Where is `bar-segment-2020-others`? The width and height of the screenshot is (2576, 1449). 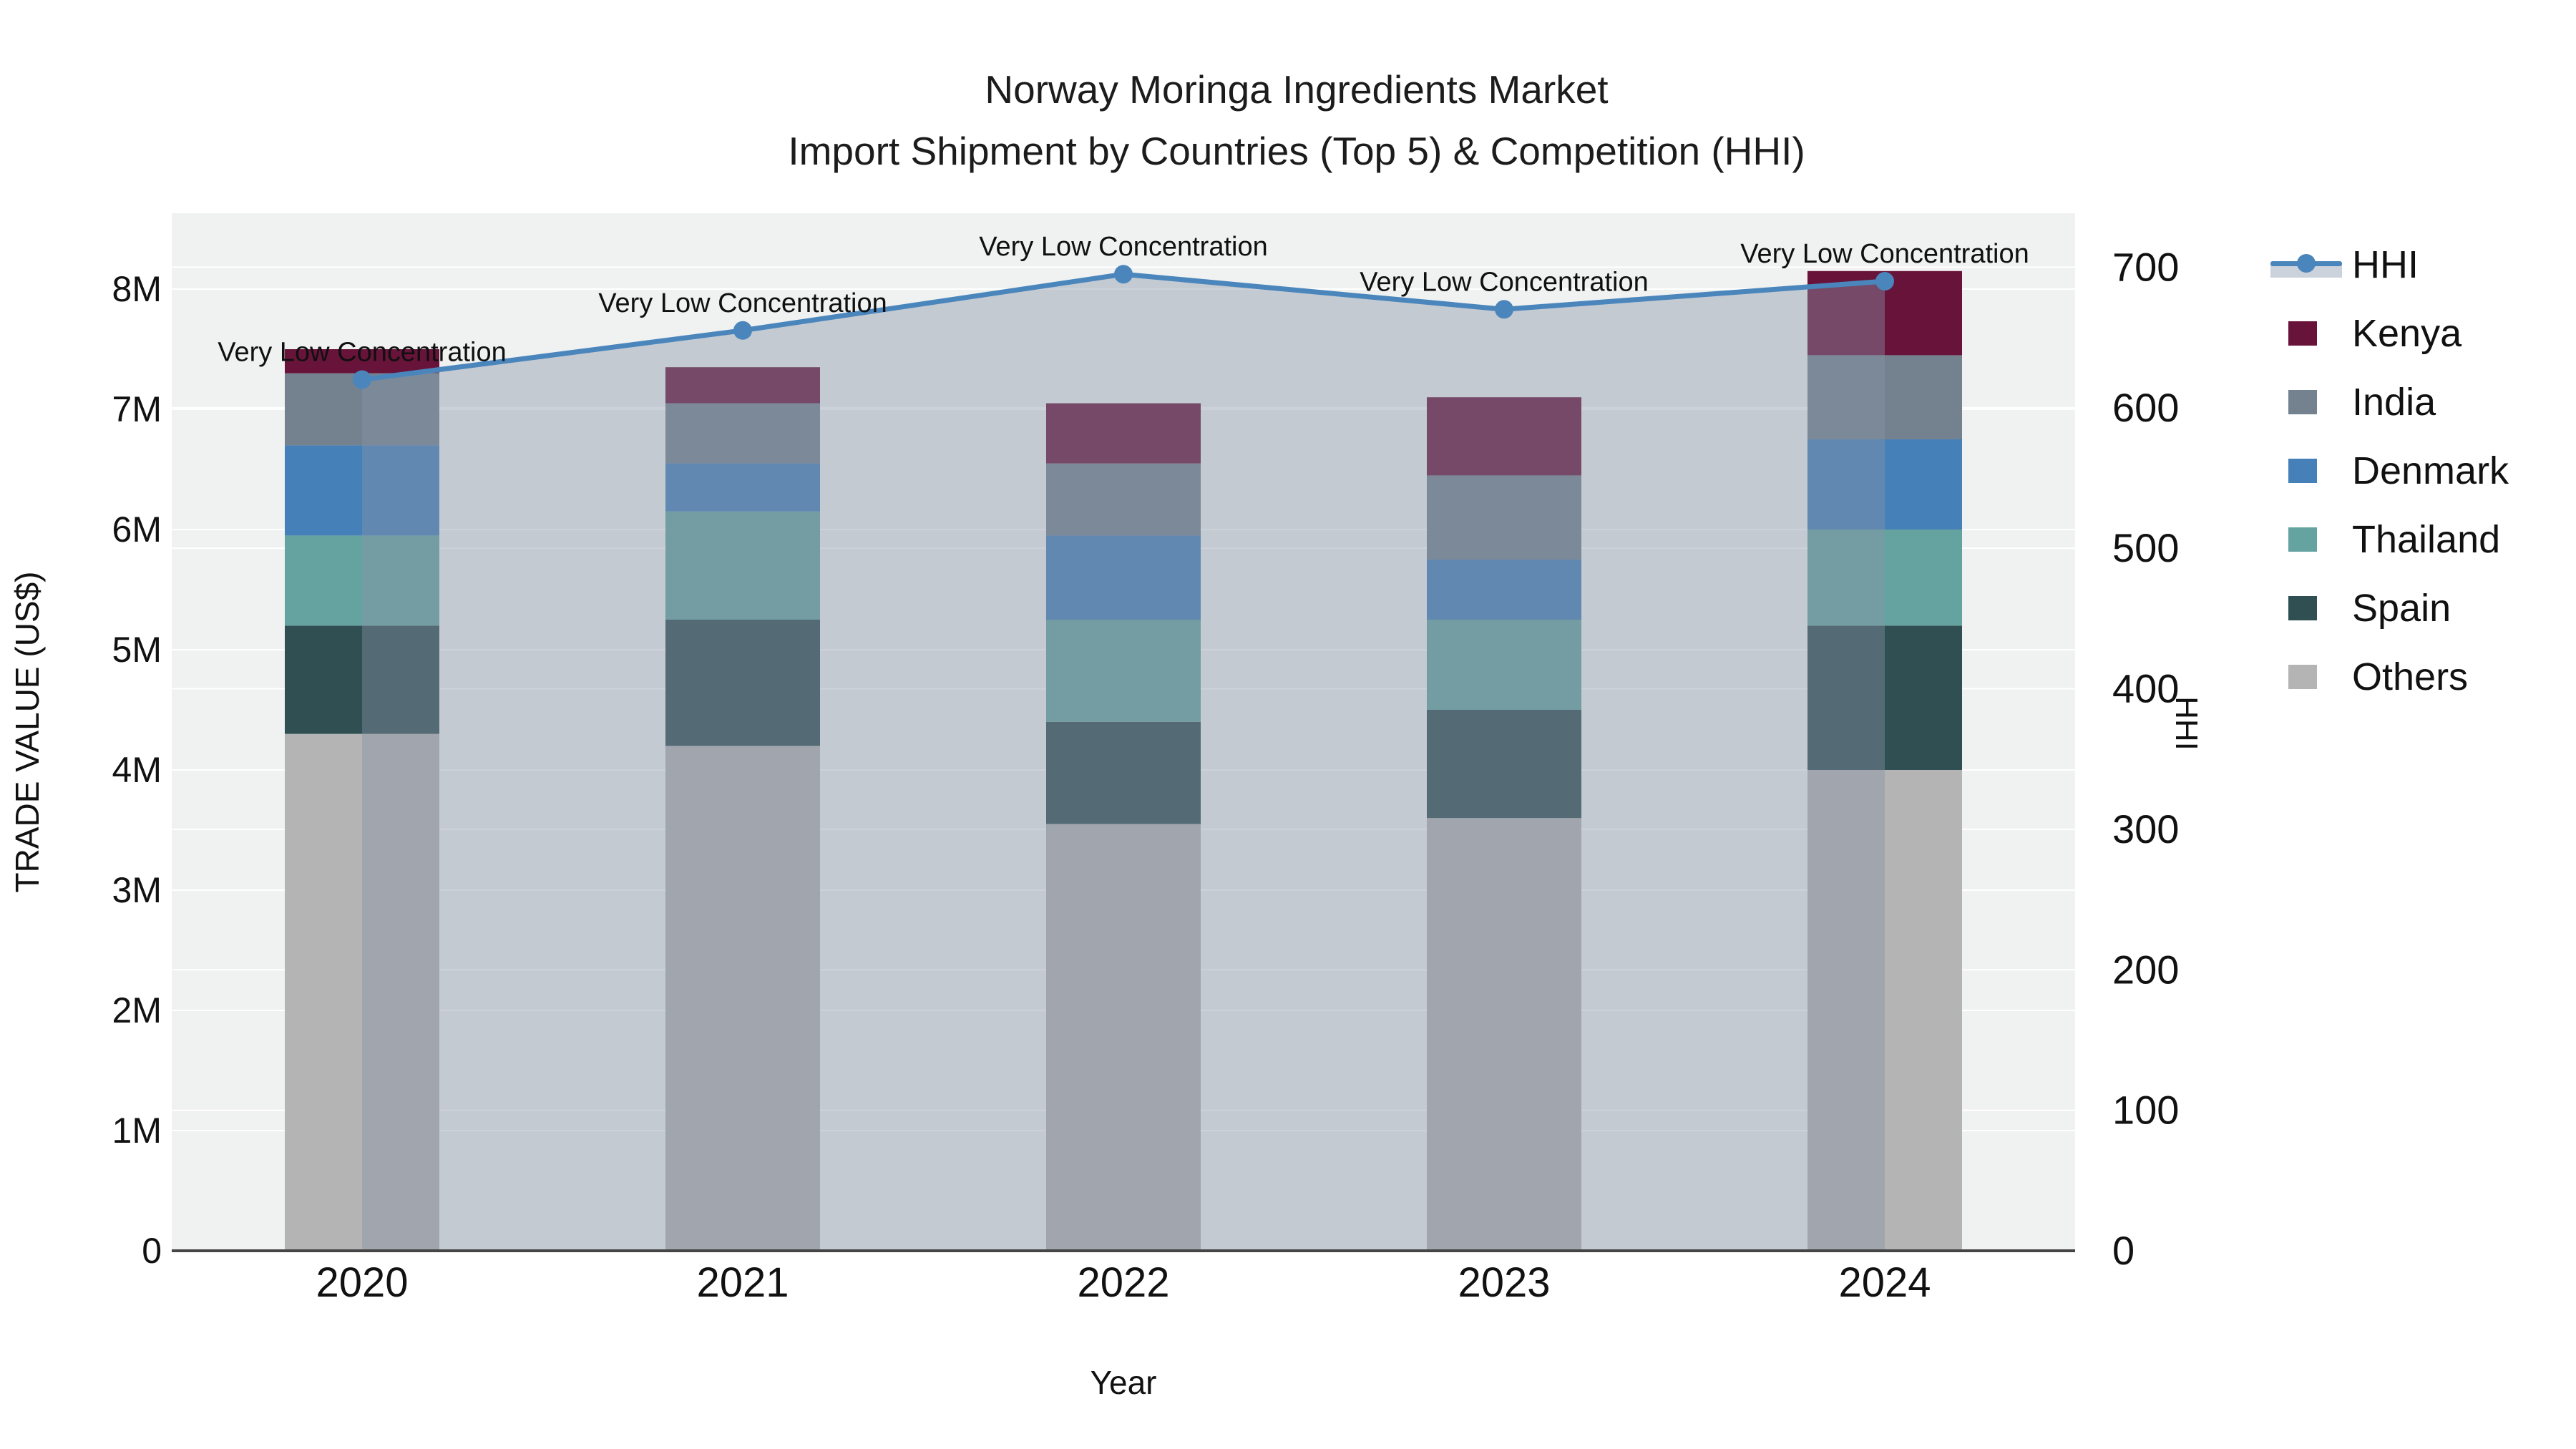 bar-segment-2020-others is located at coordinates (362, 992).